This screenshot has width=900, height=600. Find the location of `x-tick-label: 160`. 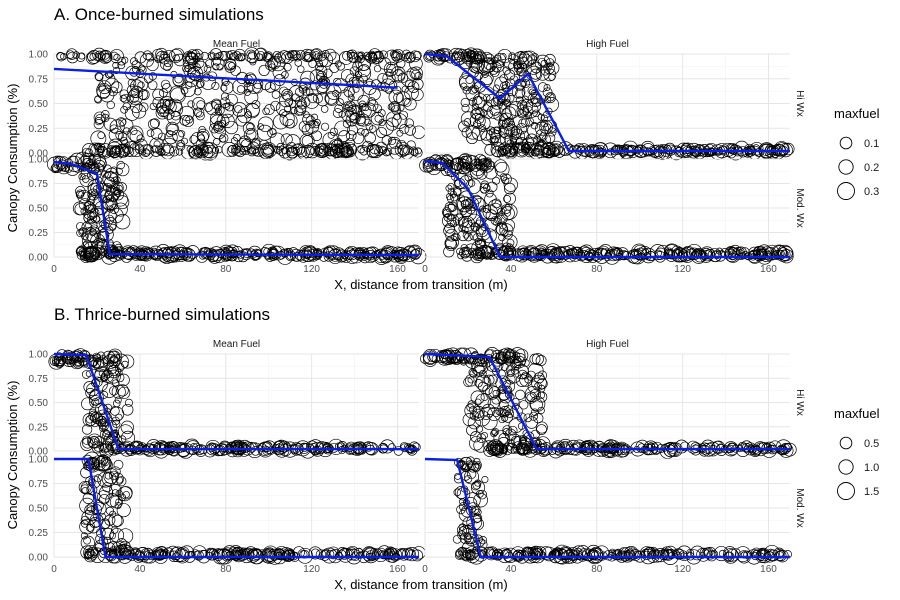

x-tick-label: 160 is located at coordinates (768, 569).